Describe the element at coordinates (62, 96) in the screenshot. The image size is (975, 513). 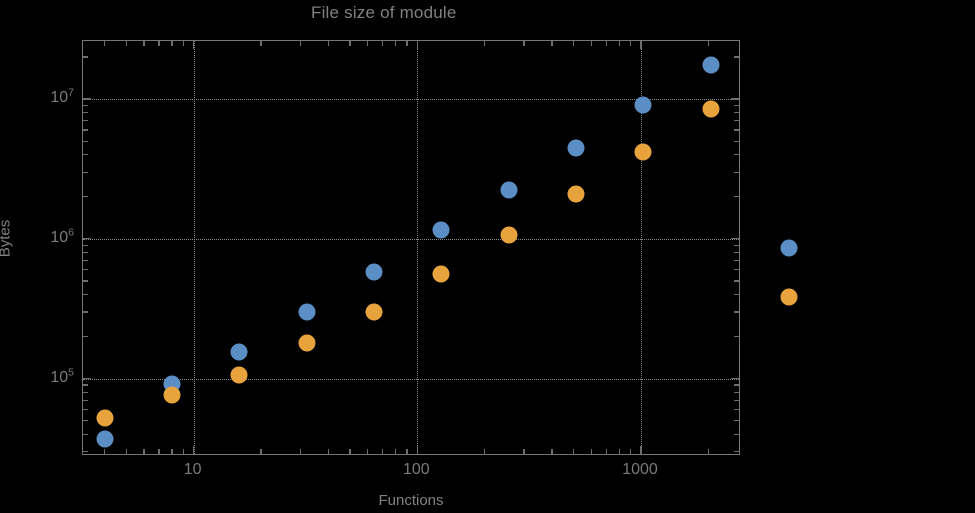
I see `y-axis-tick-label: 10⁷` at that location.